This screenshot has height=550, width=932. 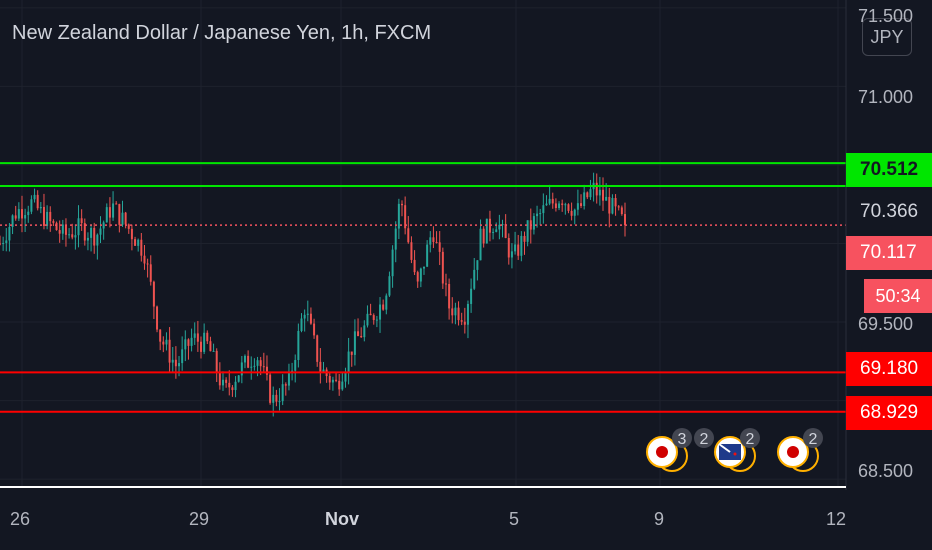 I want to click on time-tick-9: 9, so click(x=659, y=519).